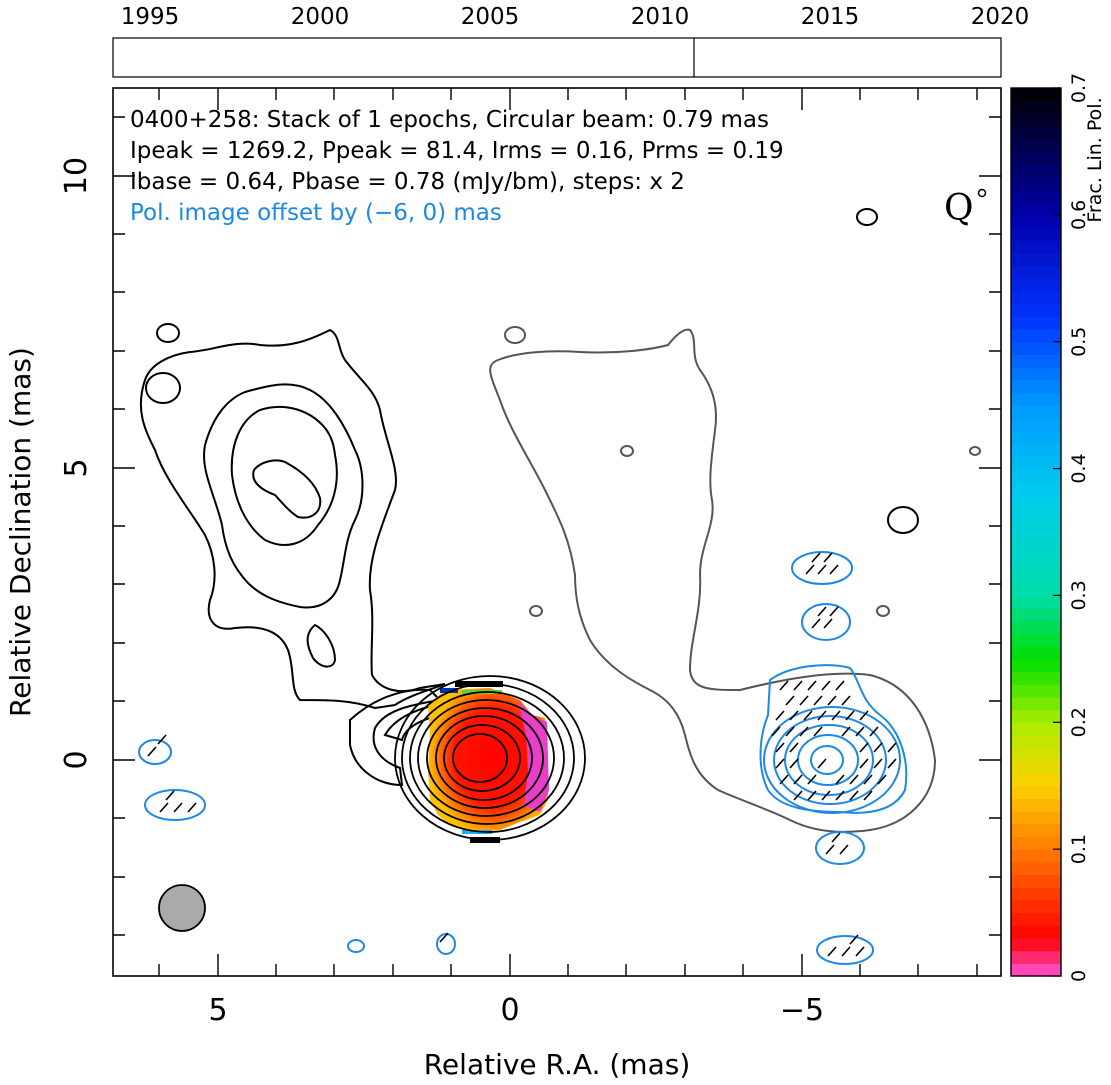  Describe the element at coordinates (217, 1010) in the screenshot. I see `x-tick-label: 5` at that location.